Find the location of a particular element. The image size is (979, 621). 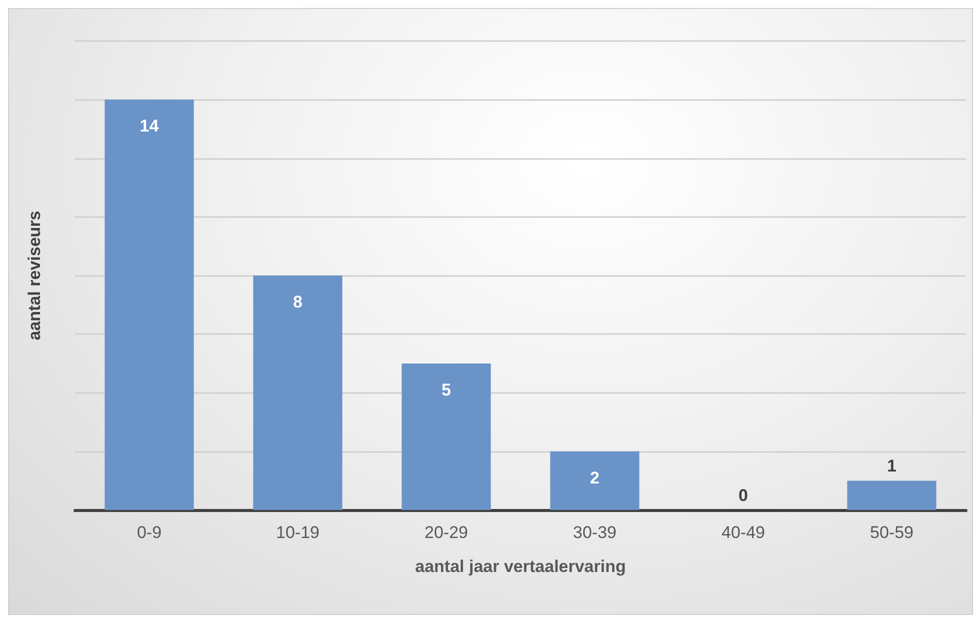

x-tick-label: 20-29 is located at coordinates (446, 532).